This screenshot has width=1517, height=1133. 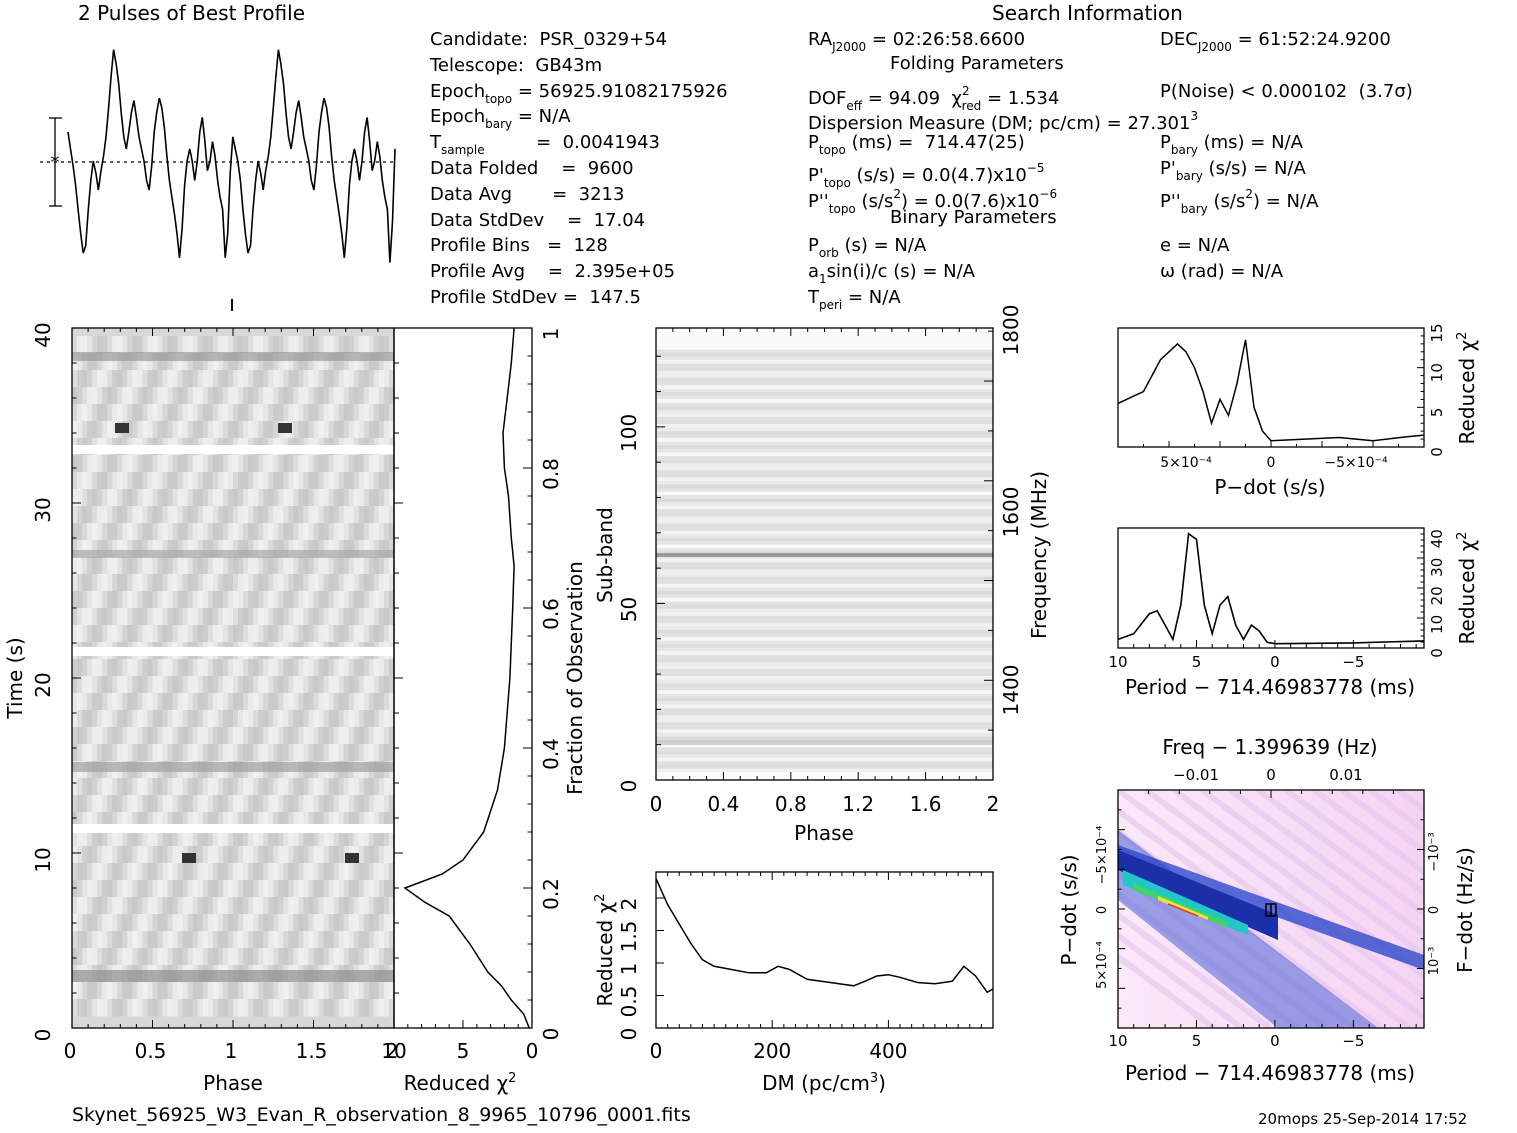 What do you see at coordinates (1437, 413) in the screenshot?
I see `y-tick-label: 5` at bounding box center [1437, 413].